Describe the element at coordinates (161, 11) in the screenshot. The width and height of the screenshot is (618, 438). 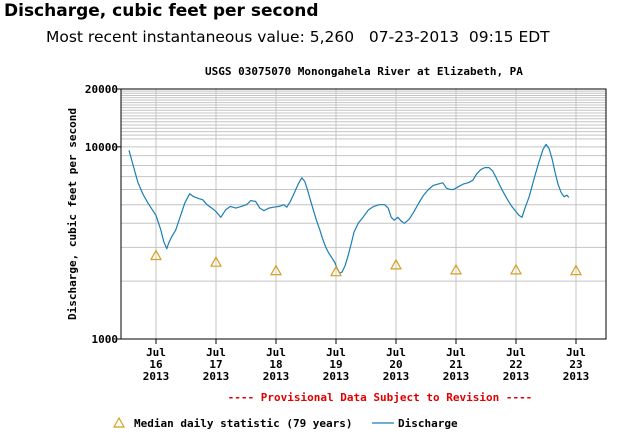
I see `page-title: Discharge, cubic feet per second` at that location.